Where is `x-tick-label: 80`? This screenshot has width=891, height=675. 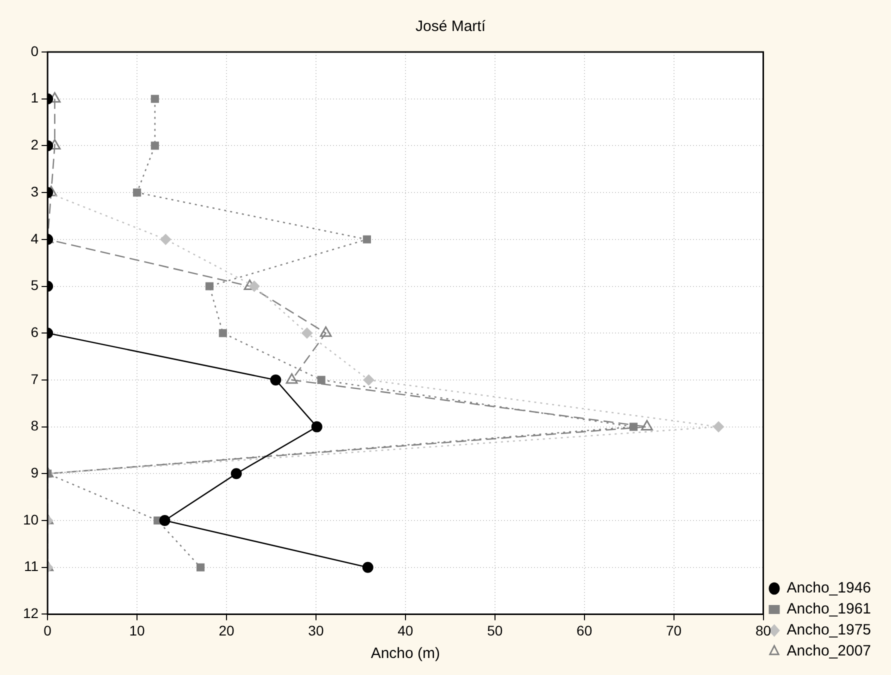
x-tick-label: 80 is located at coordinates (763, 630).